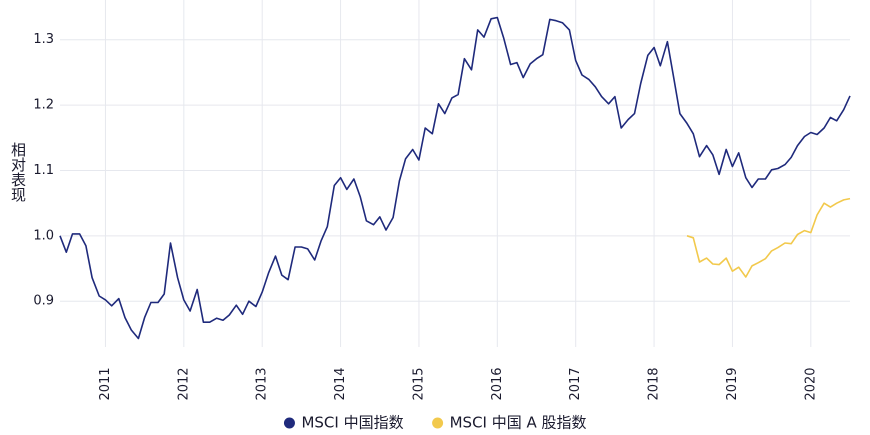 This screenshot has height=435, width=870. What do you see at coordinates (575, 383) in the screenshot?
I see `x-tick-label: 2017` at bounding box center [575, 383].